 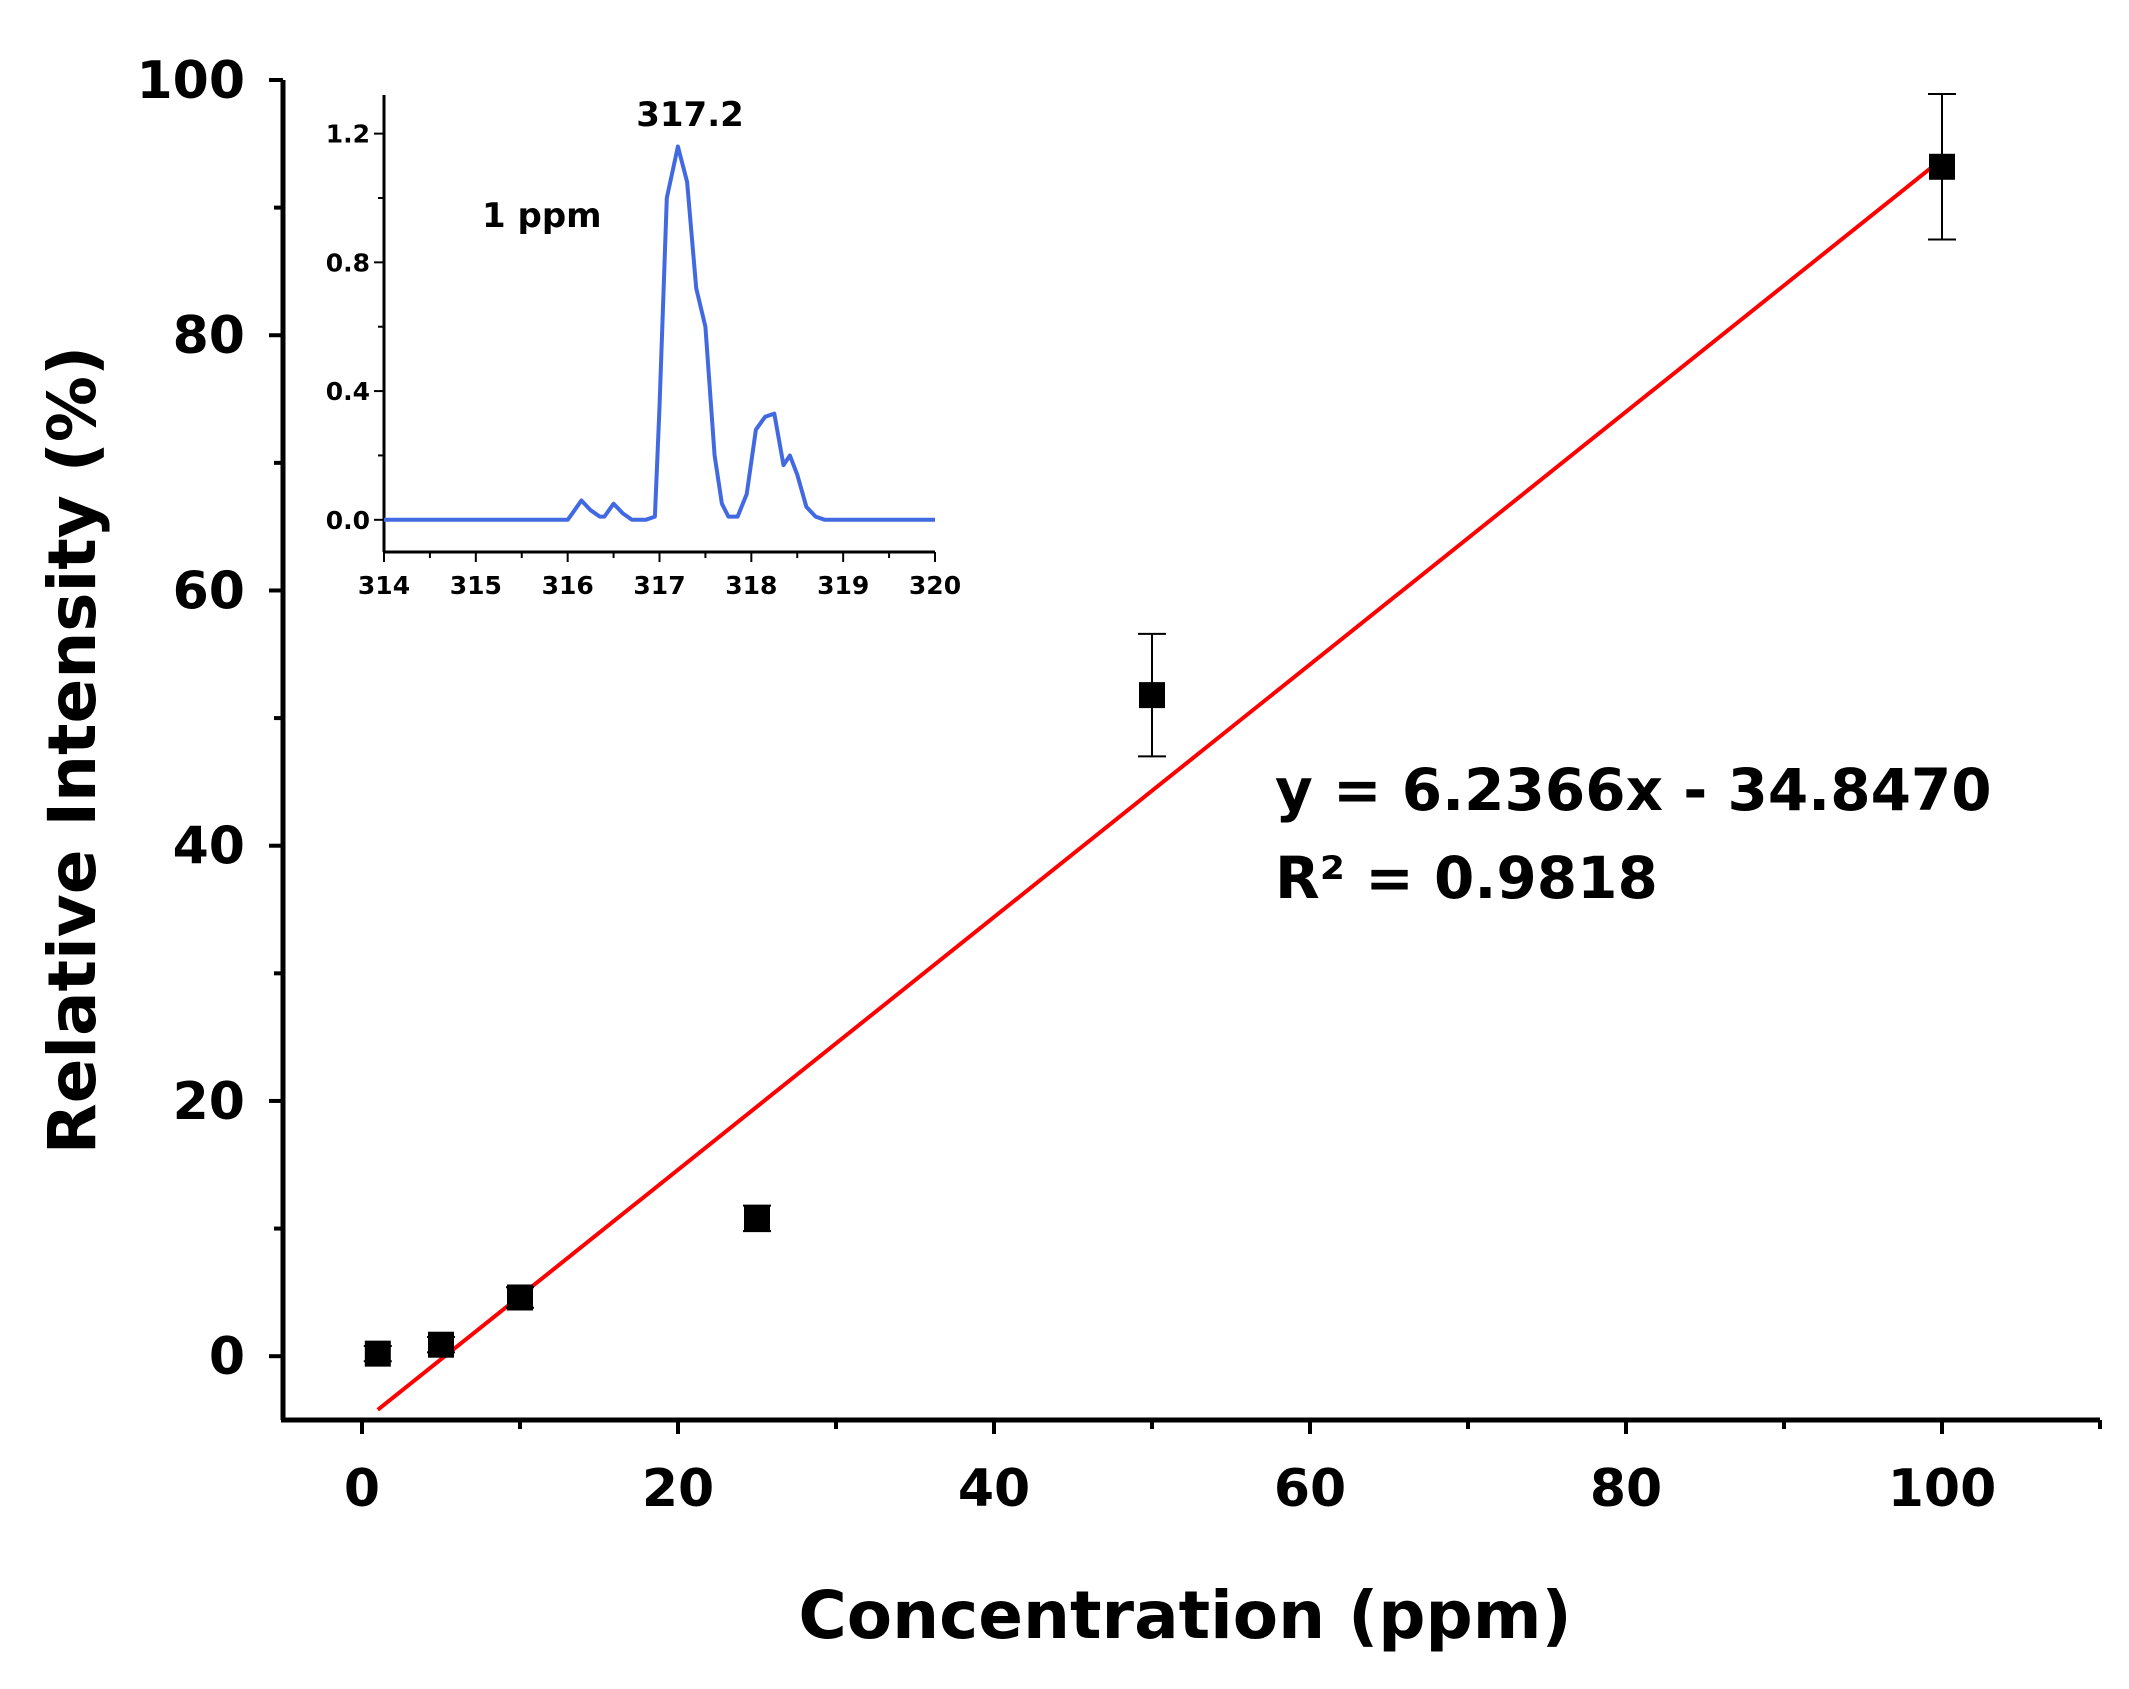 What do you see at coordinates (476, 585) in the screenshot?
I see `inset-x-tick-label: 315` at bounding box center [476, 585].